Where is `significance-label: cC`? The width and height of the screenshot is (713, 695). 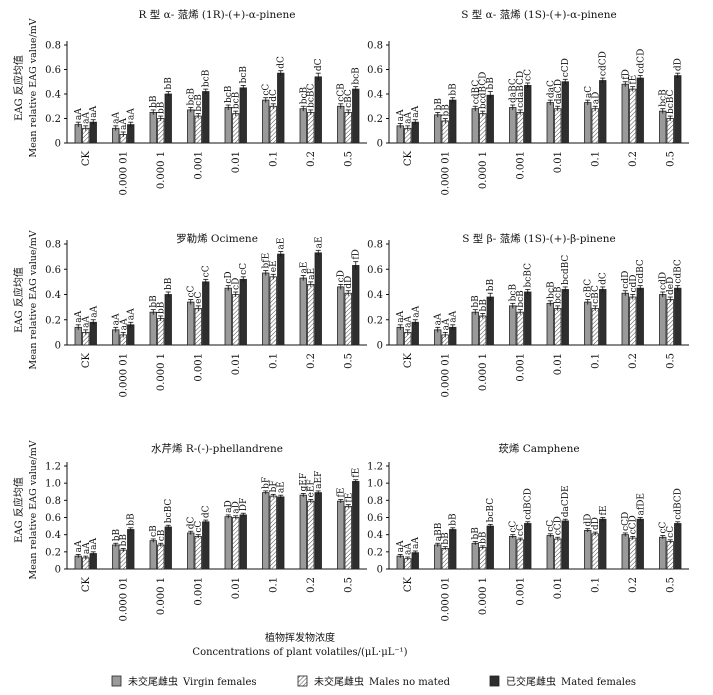
significance-label: cC is located at coordinates (267, 90).